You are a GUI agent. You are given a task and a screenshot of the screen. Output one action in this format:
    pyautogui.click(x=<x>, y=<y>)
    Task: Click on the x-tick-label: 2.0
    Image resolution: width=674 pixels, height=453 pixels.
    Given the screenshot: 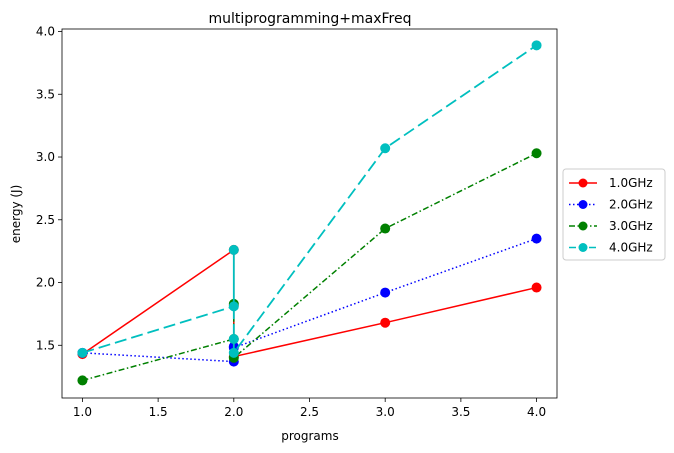 What is the action you would take?
    pyautogui.click(x=233, y=412)
    